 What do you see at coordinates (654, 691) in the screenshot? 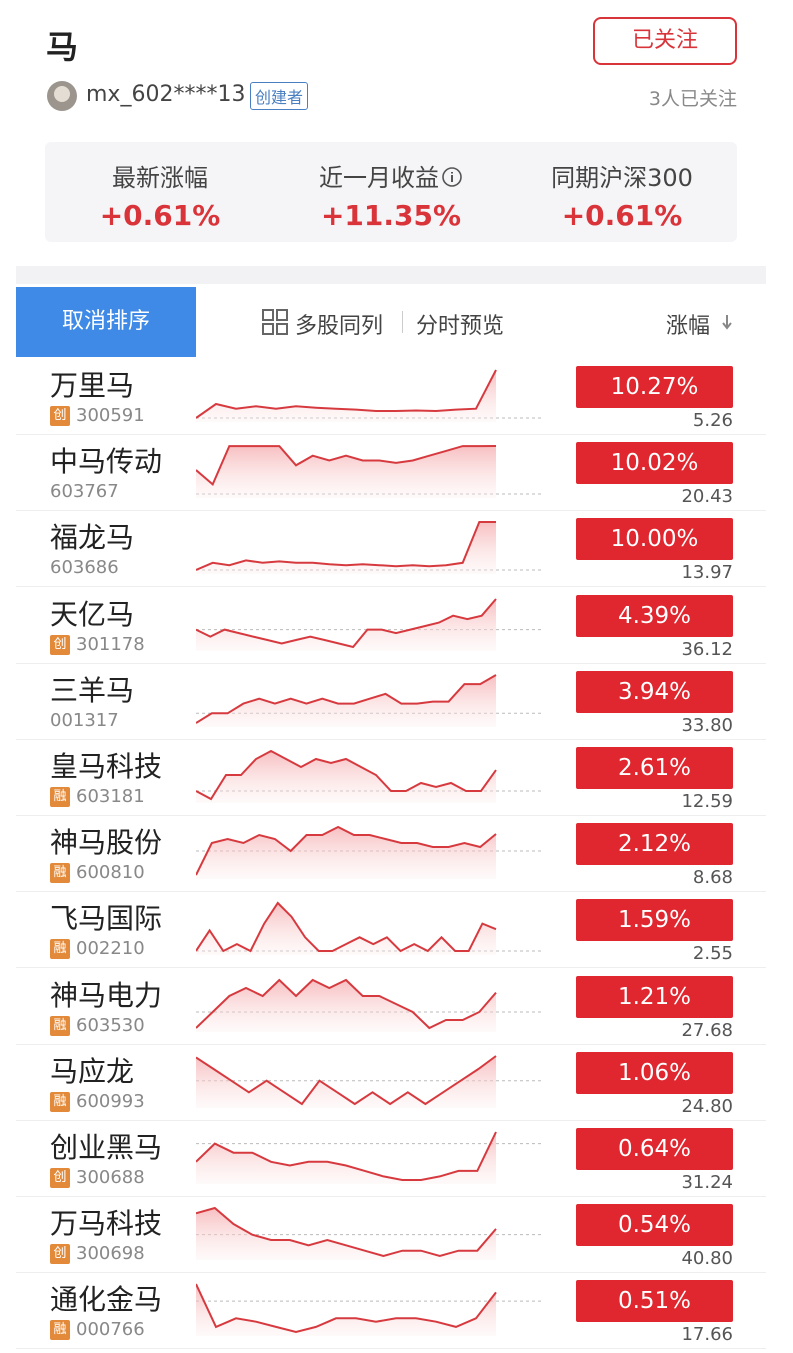
I see `change-box: 3.94%` at bounding box center [654, 691].